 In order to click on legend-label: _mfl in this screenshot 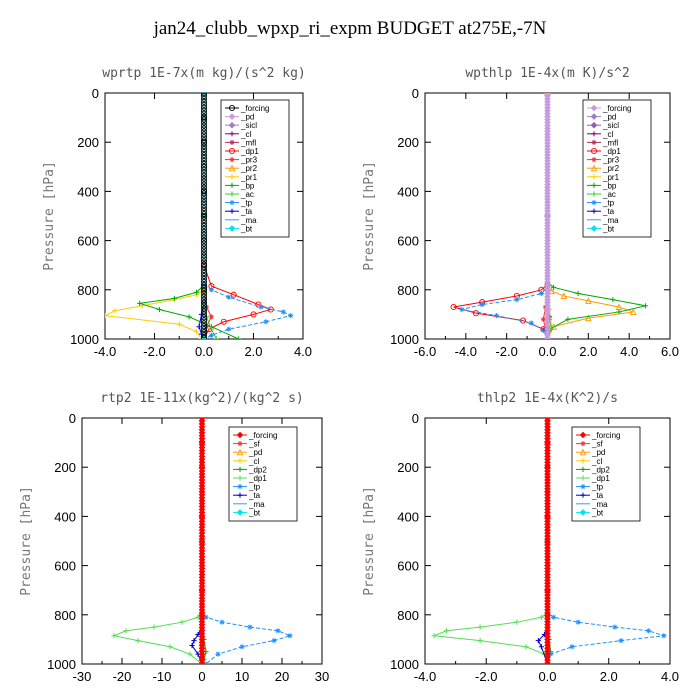, I will do `click(248, 142)`.